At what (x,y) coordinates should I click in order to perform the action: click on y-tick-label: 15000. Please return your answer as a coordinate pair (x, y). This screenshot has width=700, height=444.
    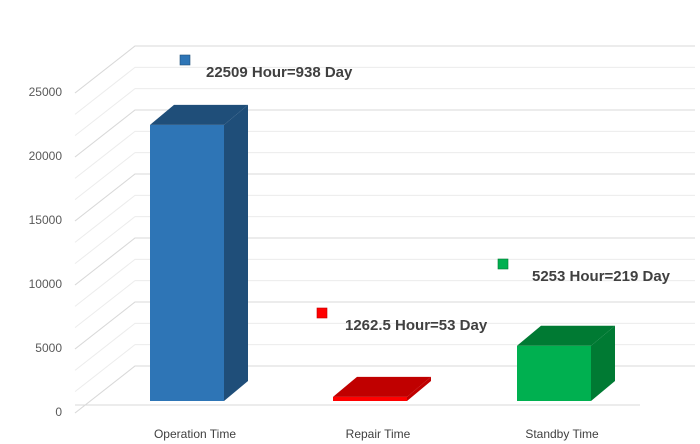
    Looking at the image, I should click on (46, 220).